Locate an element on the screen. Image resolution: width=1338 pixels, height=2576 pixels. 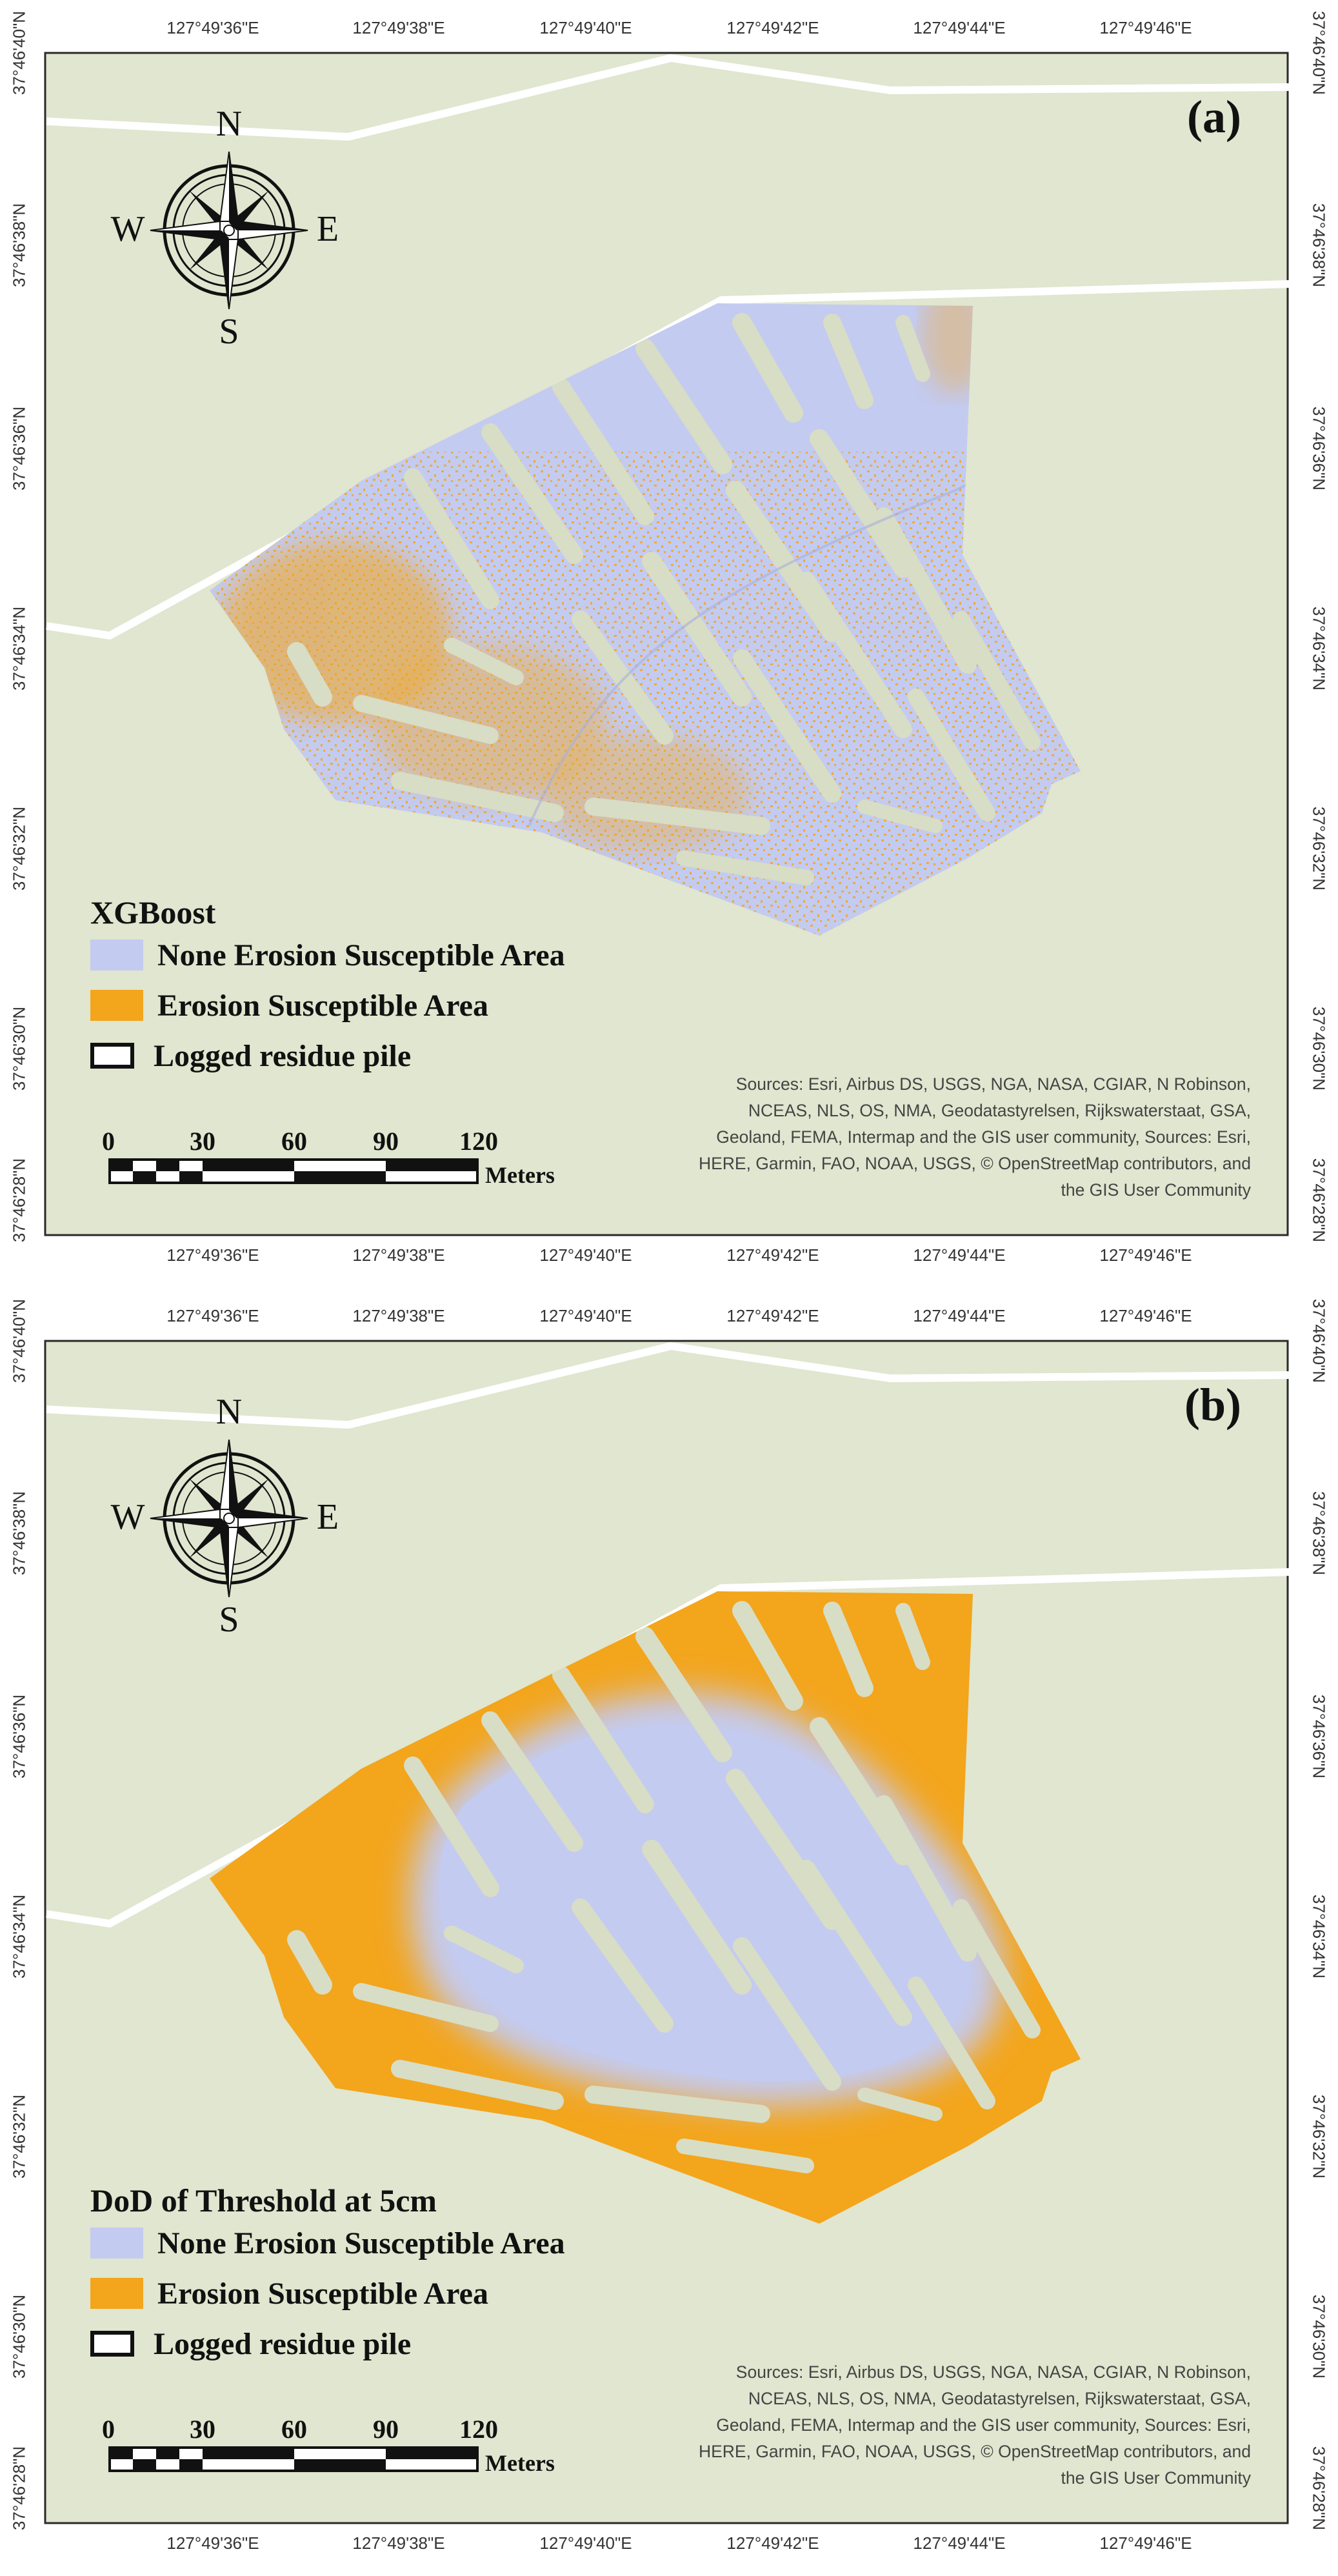
panel-label: (a) is located at coordinates (1214, 117).